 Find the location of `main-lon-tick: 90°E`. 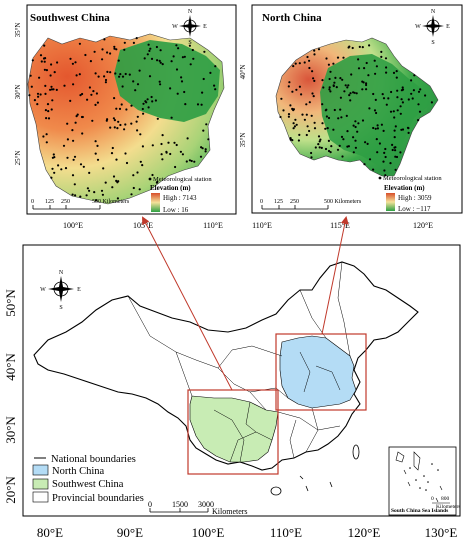

main-lon-tick: 90°E is located at coordinates (130, 532).